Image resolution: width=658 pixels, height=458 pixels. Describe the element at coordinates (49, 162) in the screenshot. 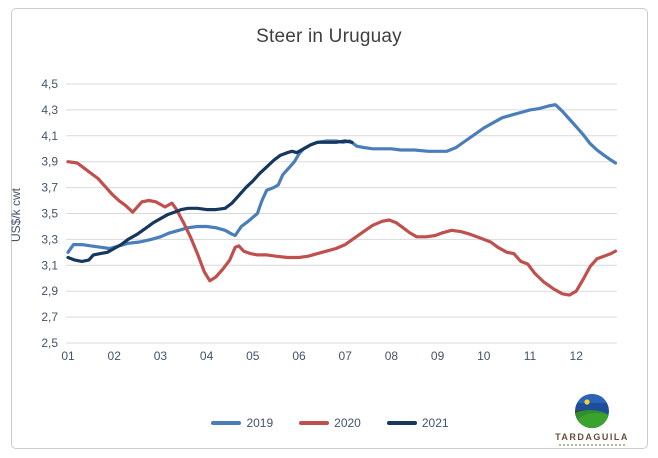

I see `y-tick-label: 3,9` at that location.